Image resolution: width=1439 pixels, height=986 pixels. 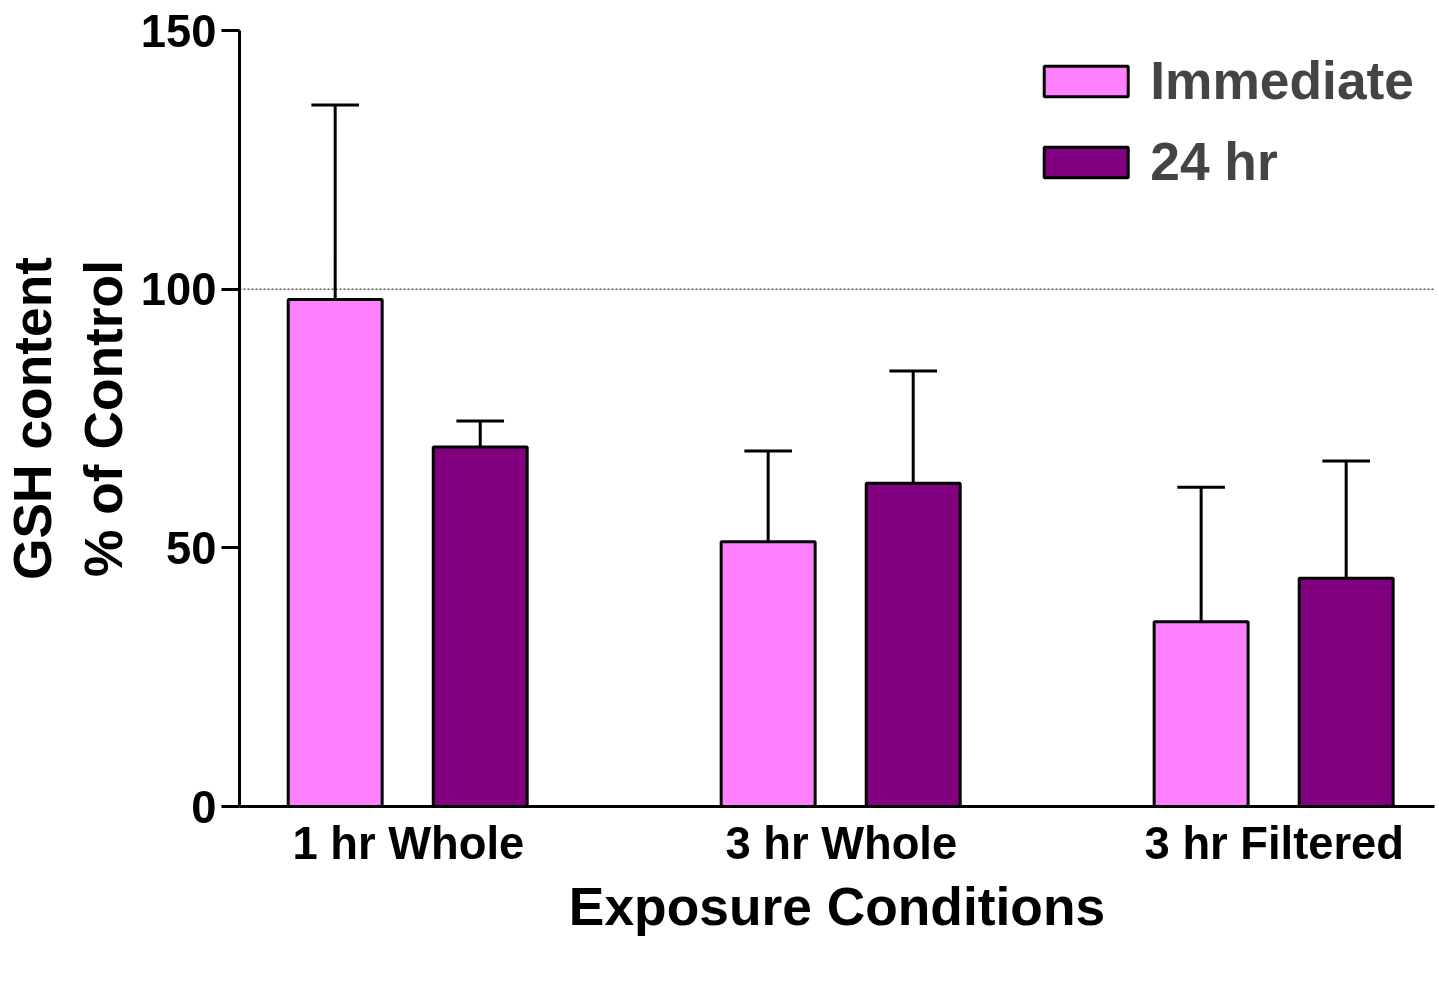 What do you see at coordinates (1274, 843) in the screenshot?
I see `x-tick-label: 3 hr Filtered` at bounding box center [1274, 843].